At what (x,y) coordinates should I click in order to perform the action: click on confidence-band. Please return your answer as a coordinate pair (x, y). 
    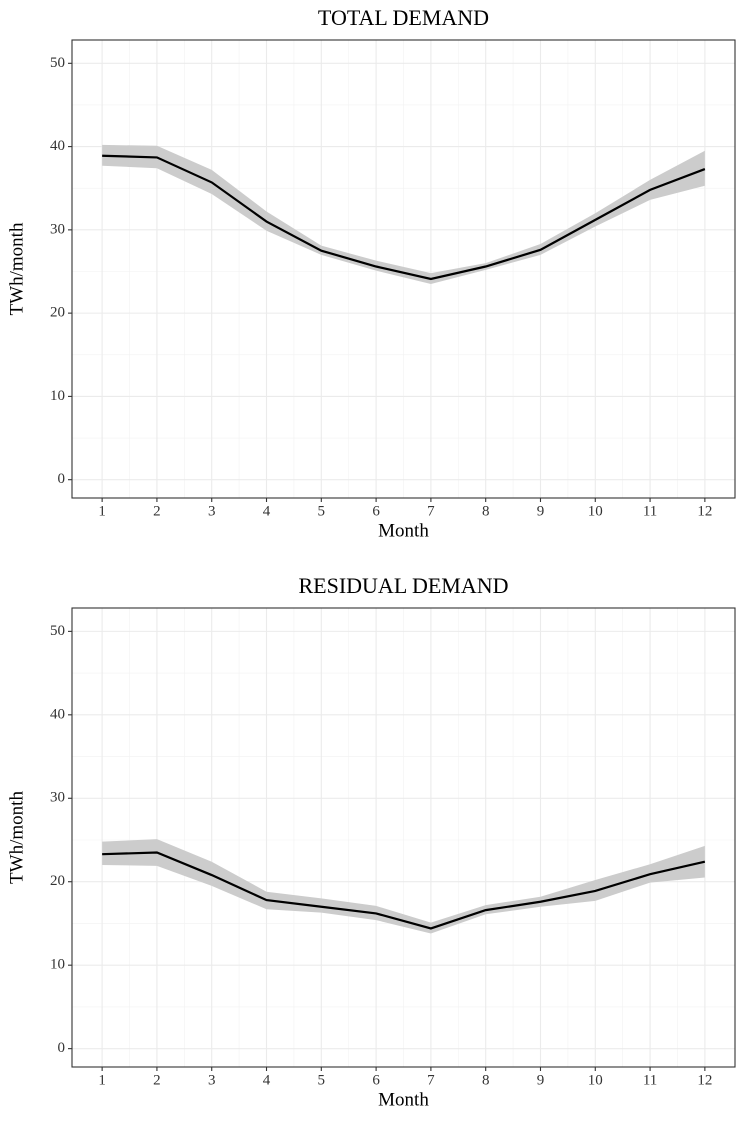
    Looking at the image, I should click on (403, 886).